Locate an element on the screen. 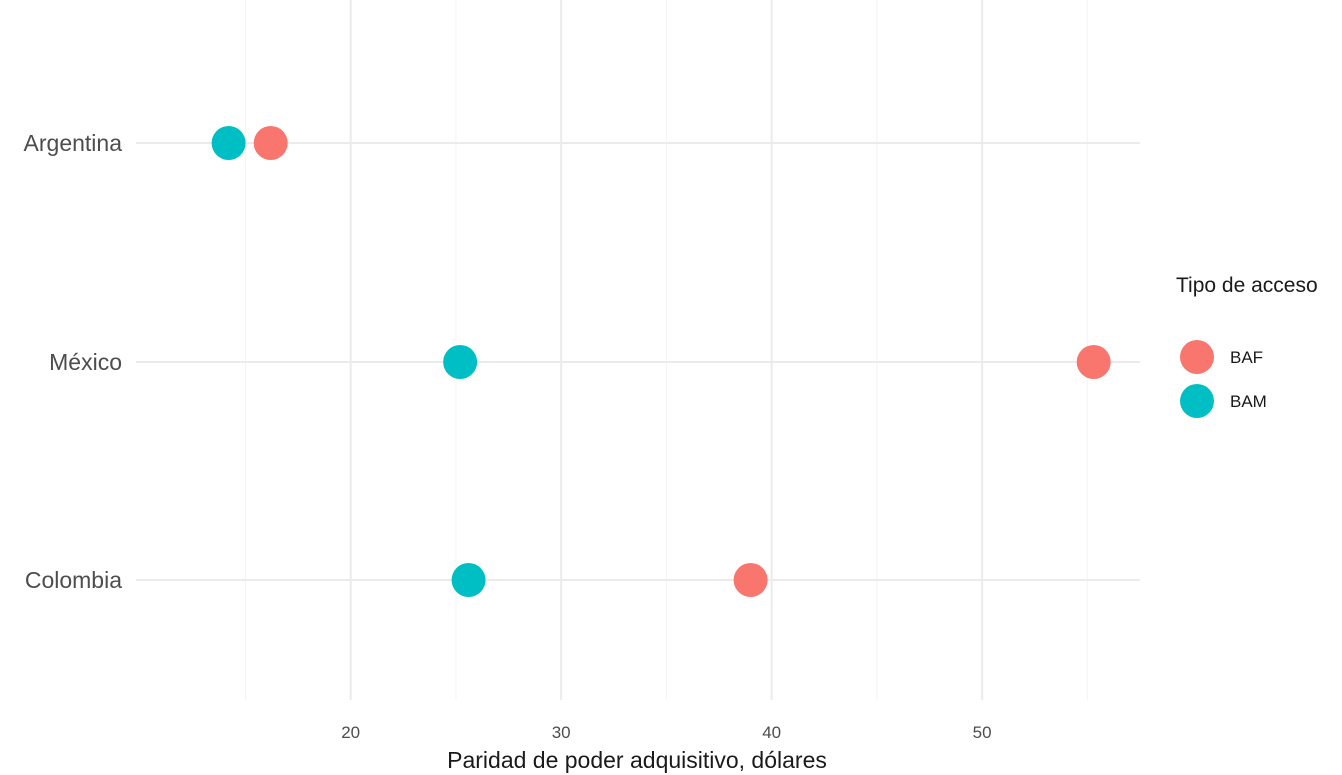 This screenshot has width=1342, height=775. x-axis-tick-labels: 20 30 40 50 is located at coordinates (666, 732).